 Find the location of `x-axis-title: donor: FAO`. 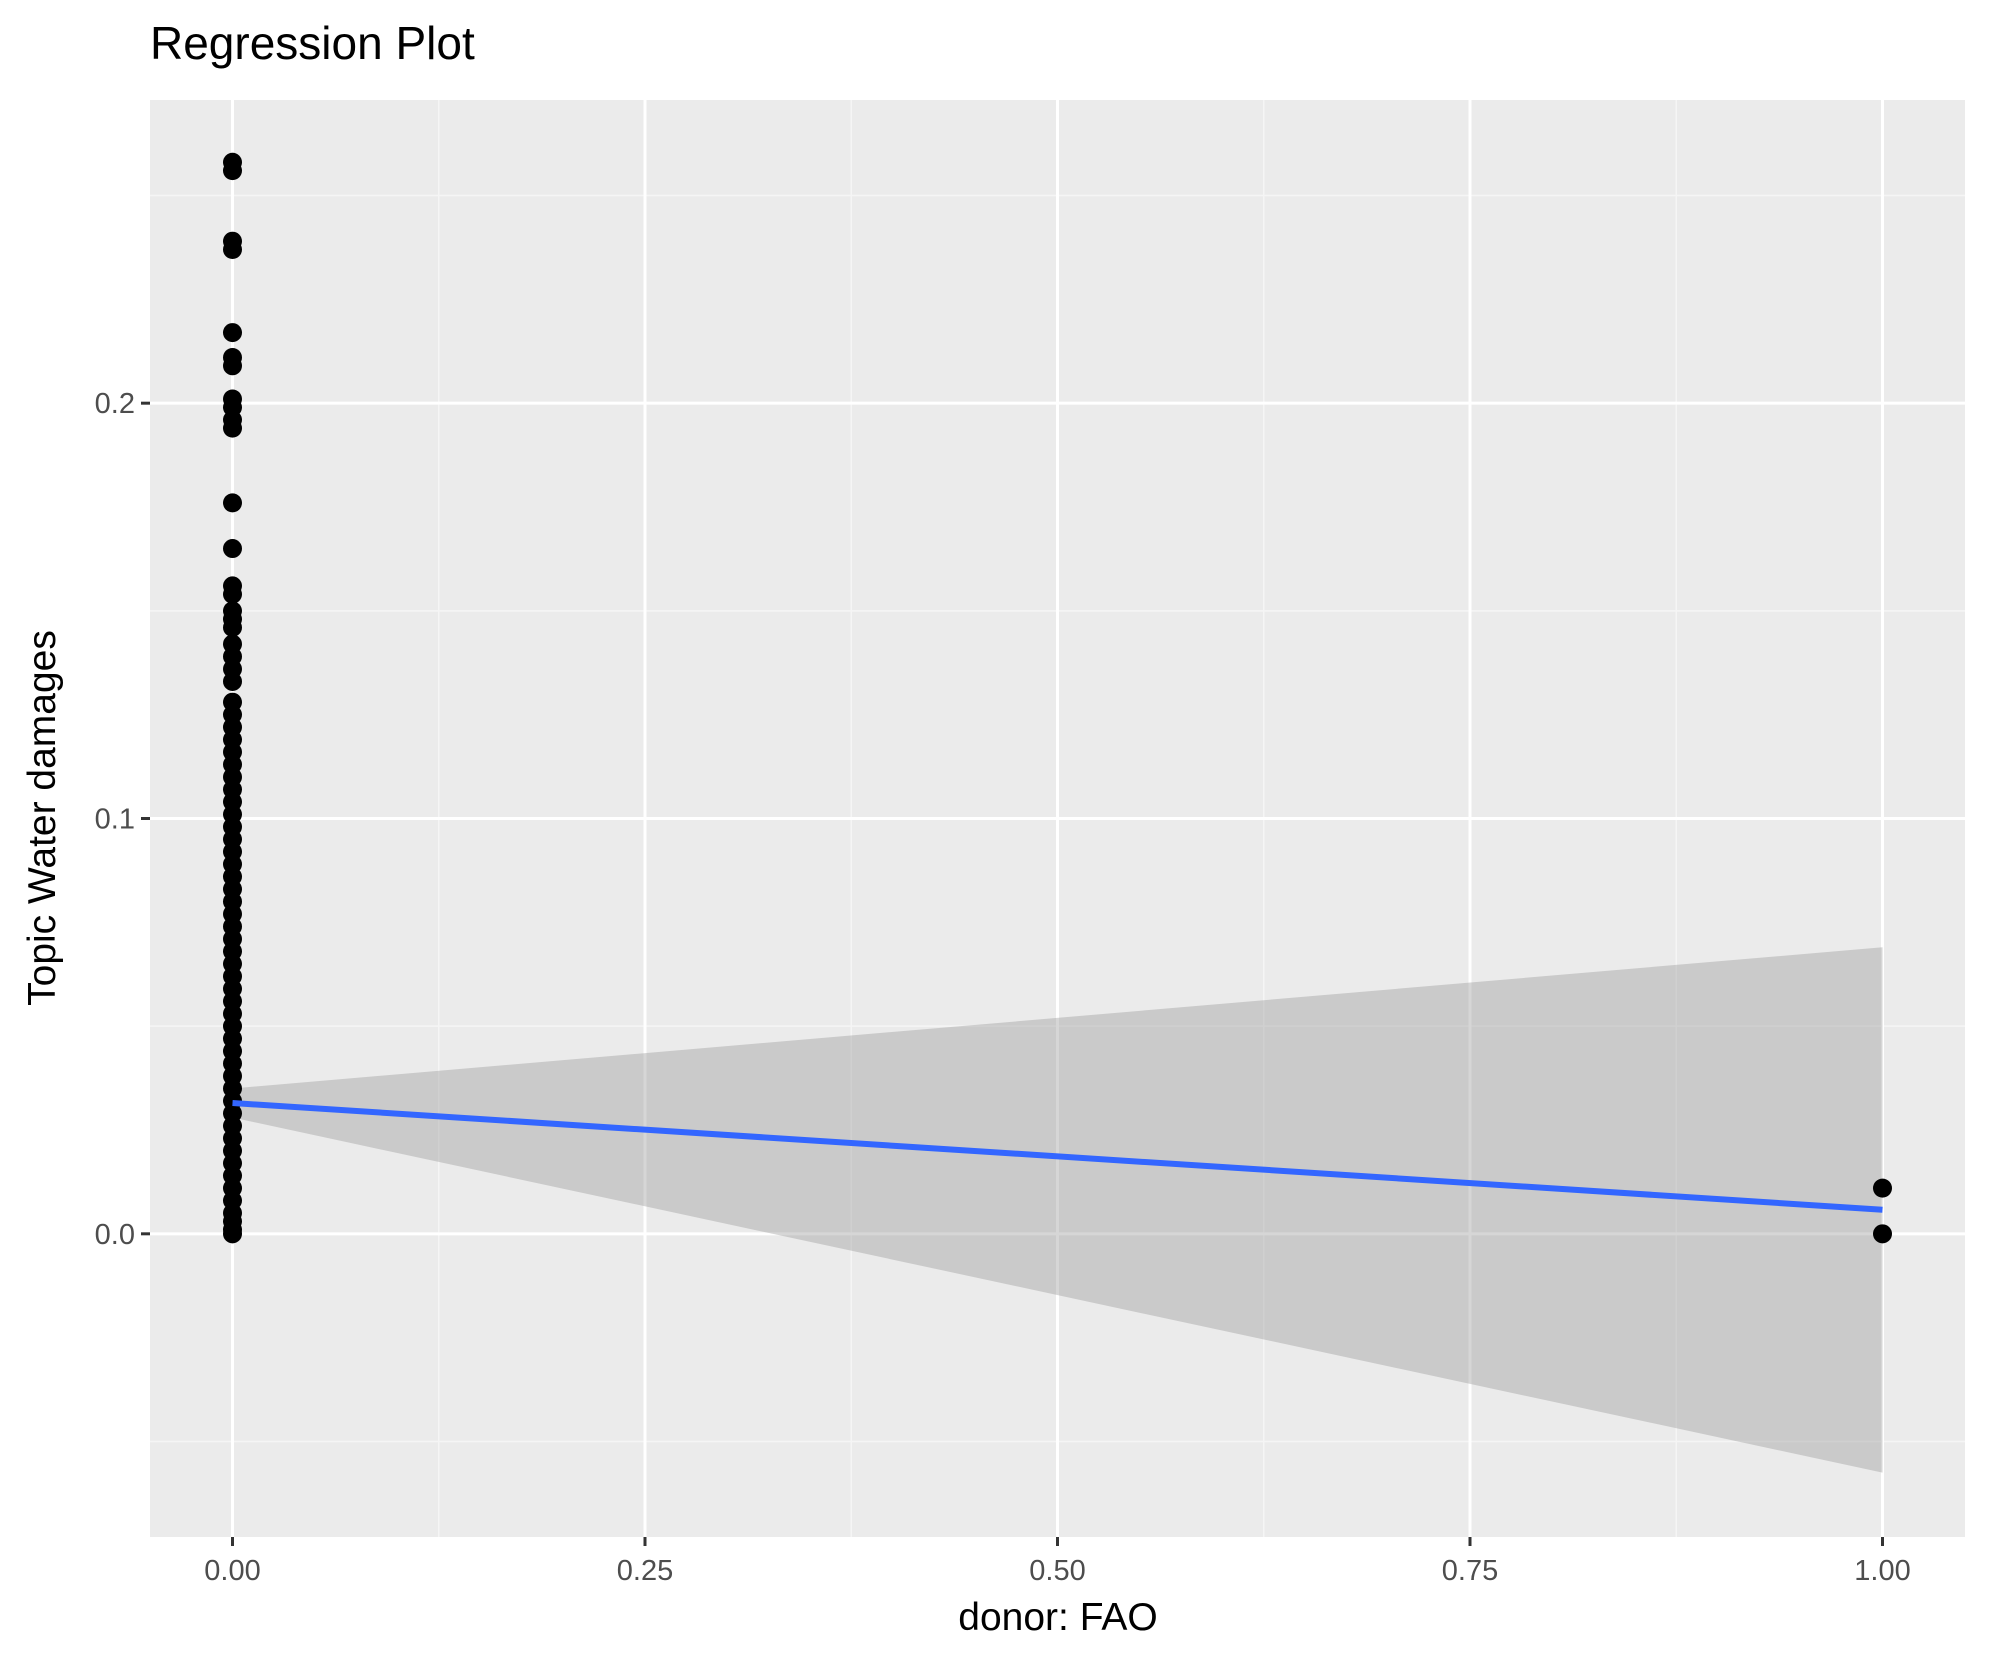

x-axis-title: donor: FAO is located at coordinates (1057, 1617).